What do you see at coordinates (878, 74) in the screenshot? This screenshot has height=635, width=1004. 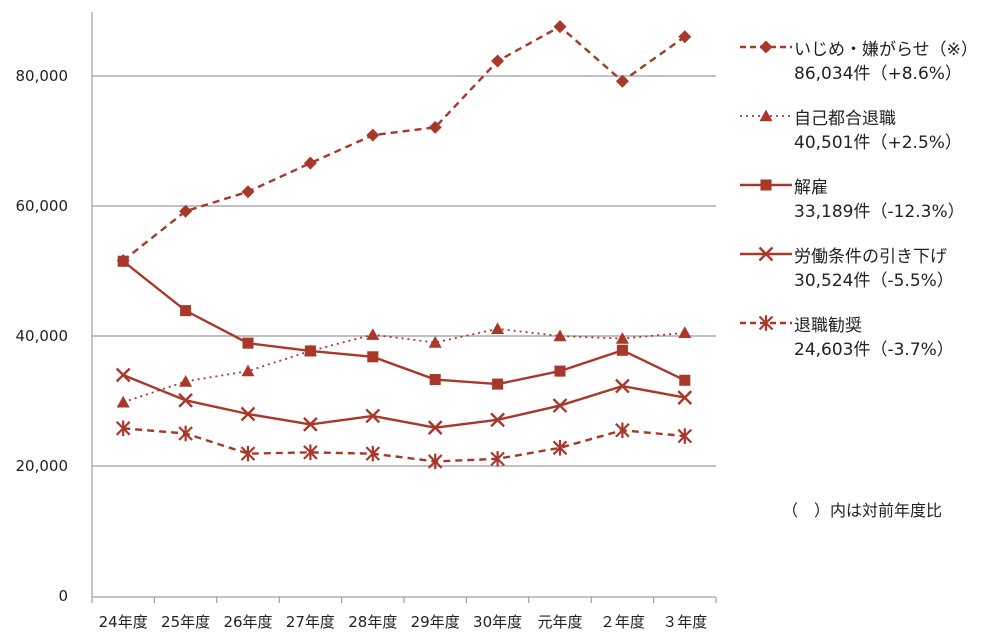 I see `legend-count: 86,034件（+8.6%）` at bounding box center [878, 74].